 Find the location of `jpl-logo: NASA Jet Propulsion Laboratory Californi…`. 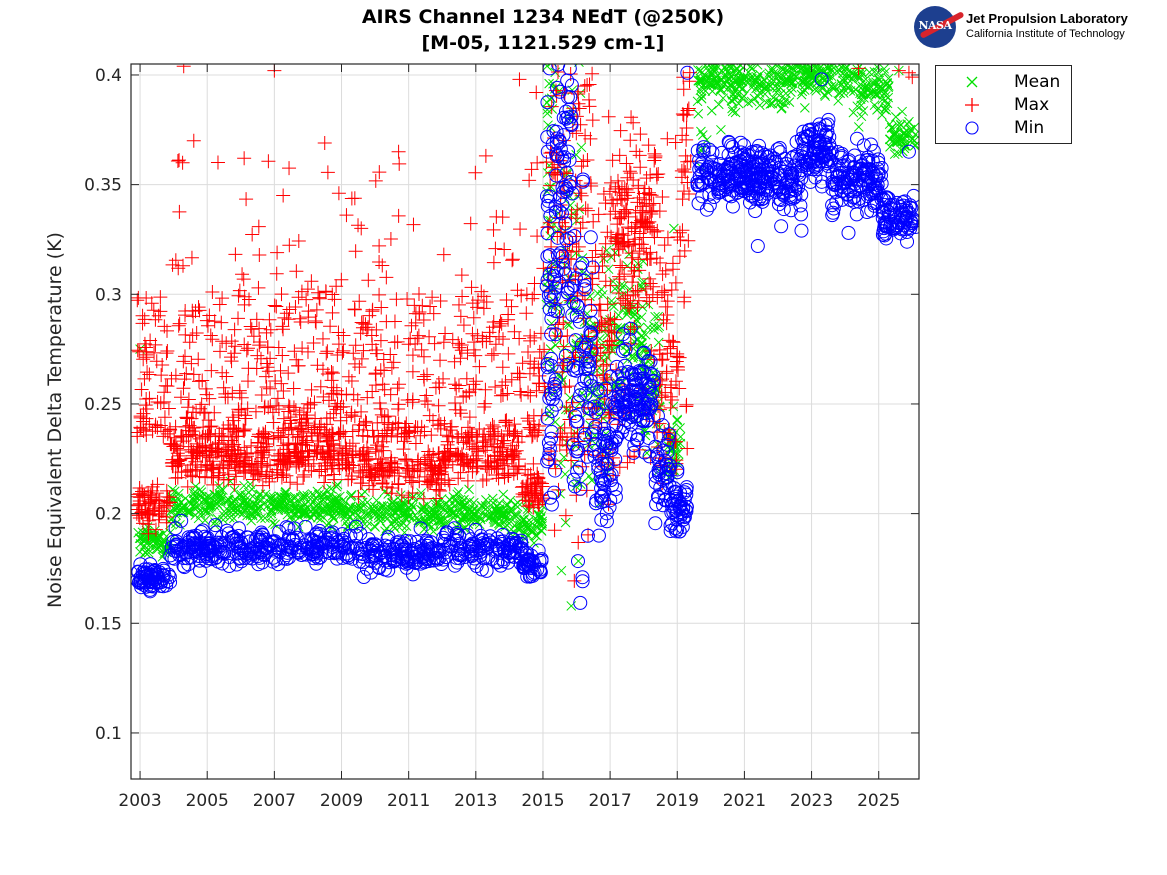

jpl-logo: NASA Jet Propulsion Laboratory Californi… is located at coordinates (1037, 26).